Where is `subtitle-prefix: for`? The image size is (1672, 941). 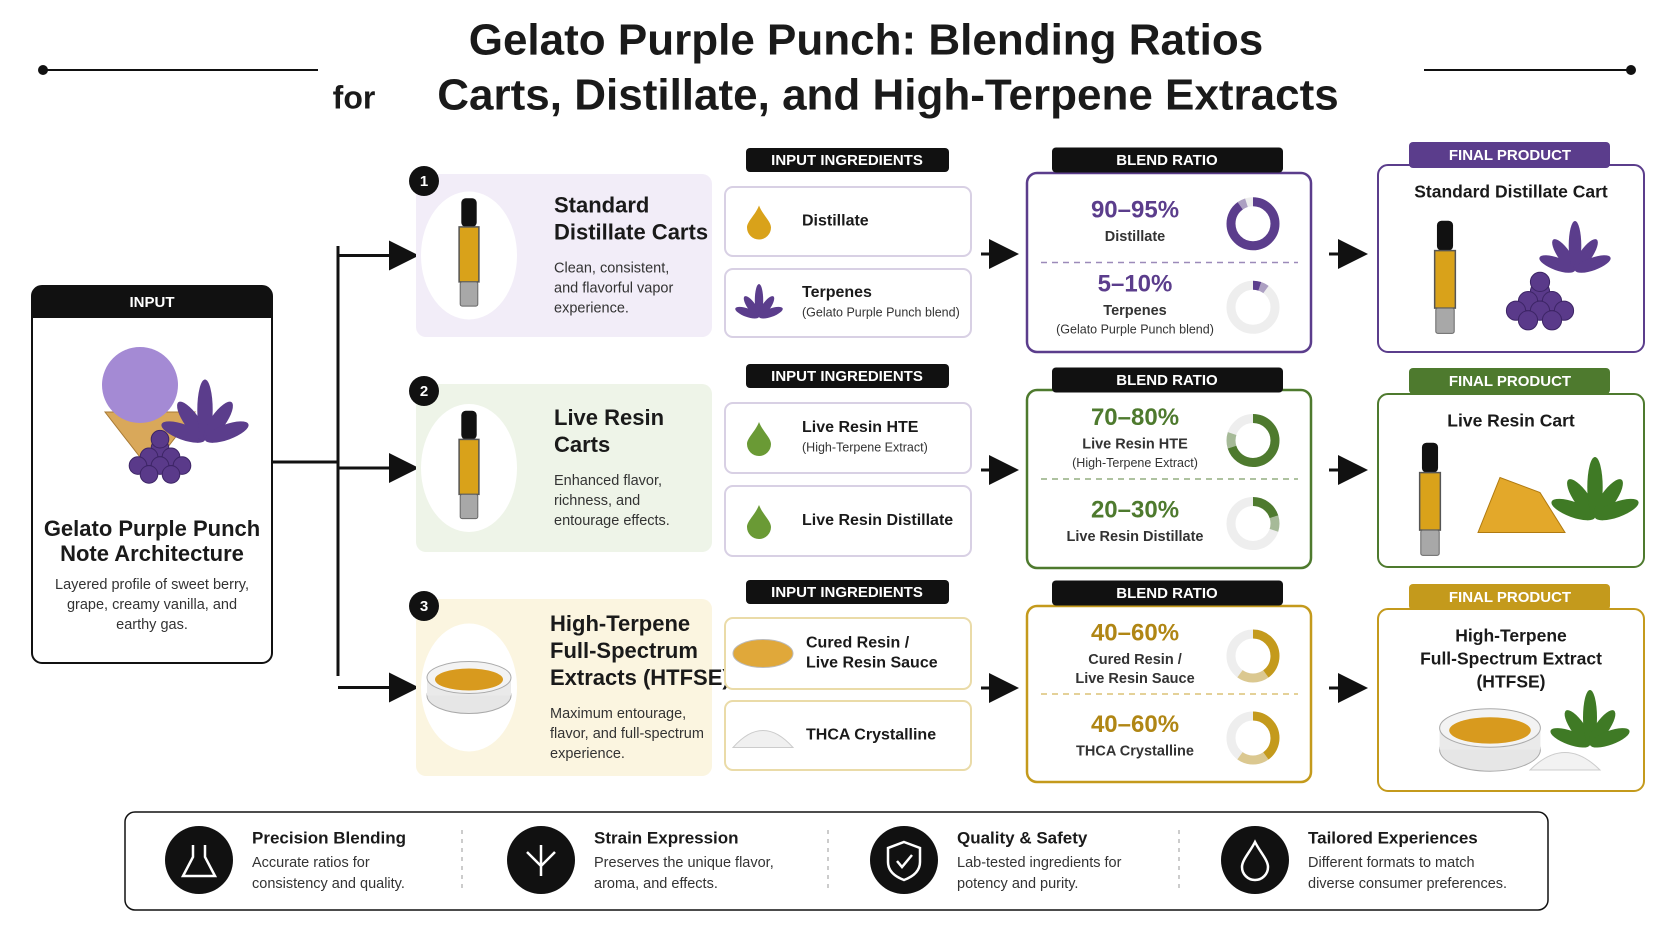
subtitle-prefix: for is located at coordinates (354, 97).